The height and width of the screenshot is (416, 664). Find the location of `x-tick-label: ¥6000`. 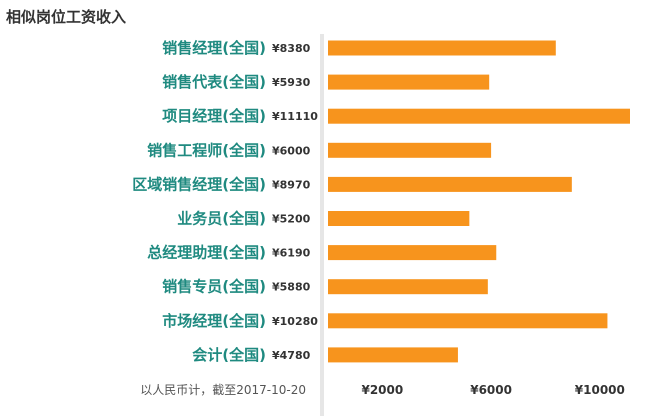

x-tick-label: ¥6000 is located at coordinates (491, 390).